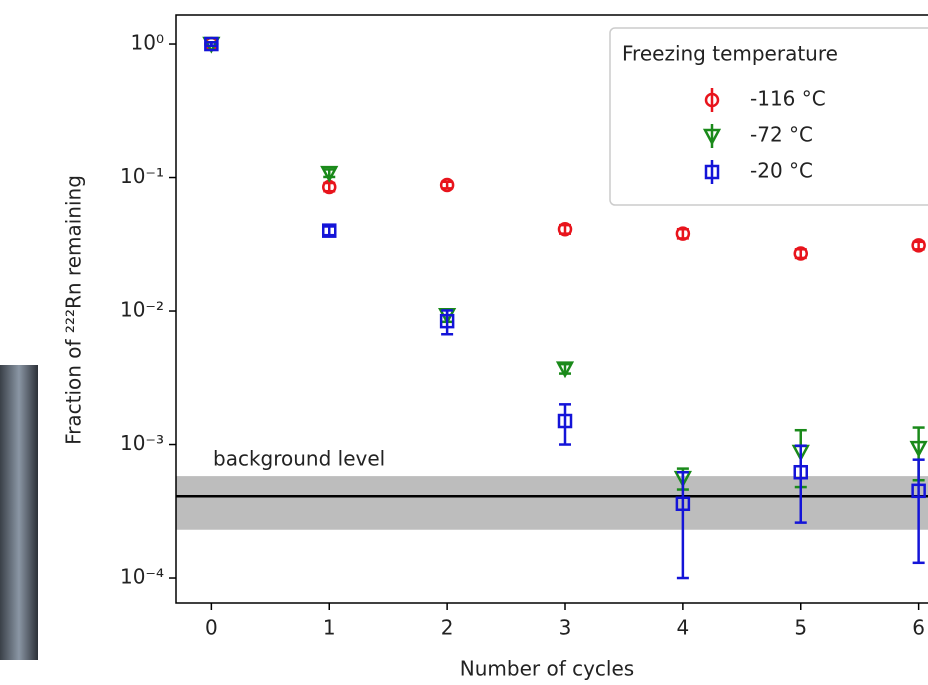 The width and height of the screenshot is (928, 685). What do you see at coordinates (730, 54) in the screenshot?
I see `legend-title: Freezing temperature` at bounding box center [730, 54].